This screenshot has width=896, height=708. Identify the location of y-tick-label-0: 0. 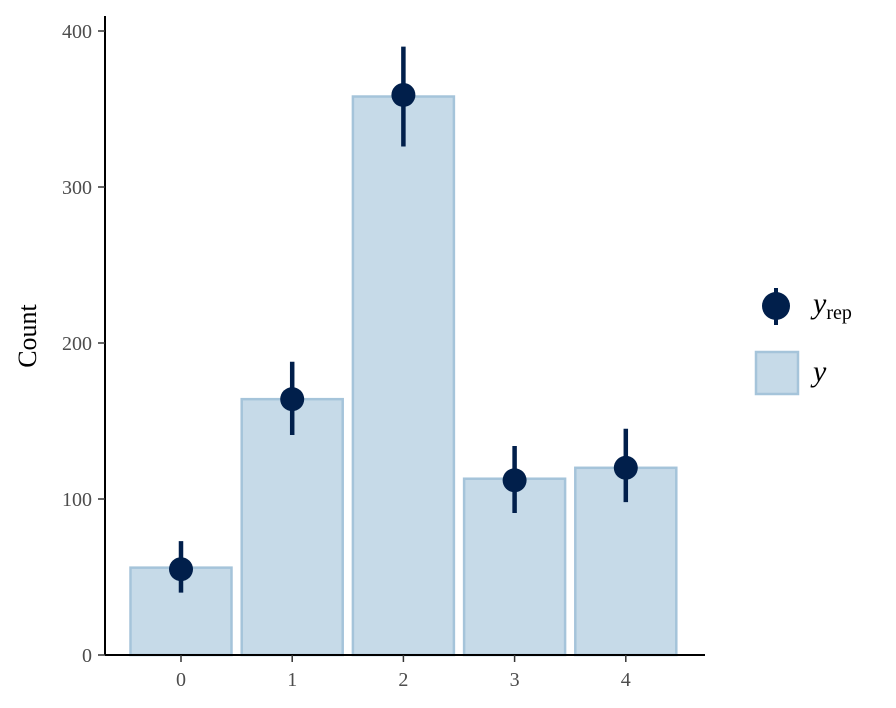
(87, 656).